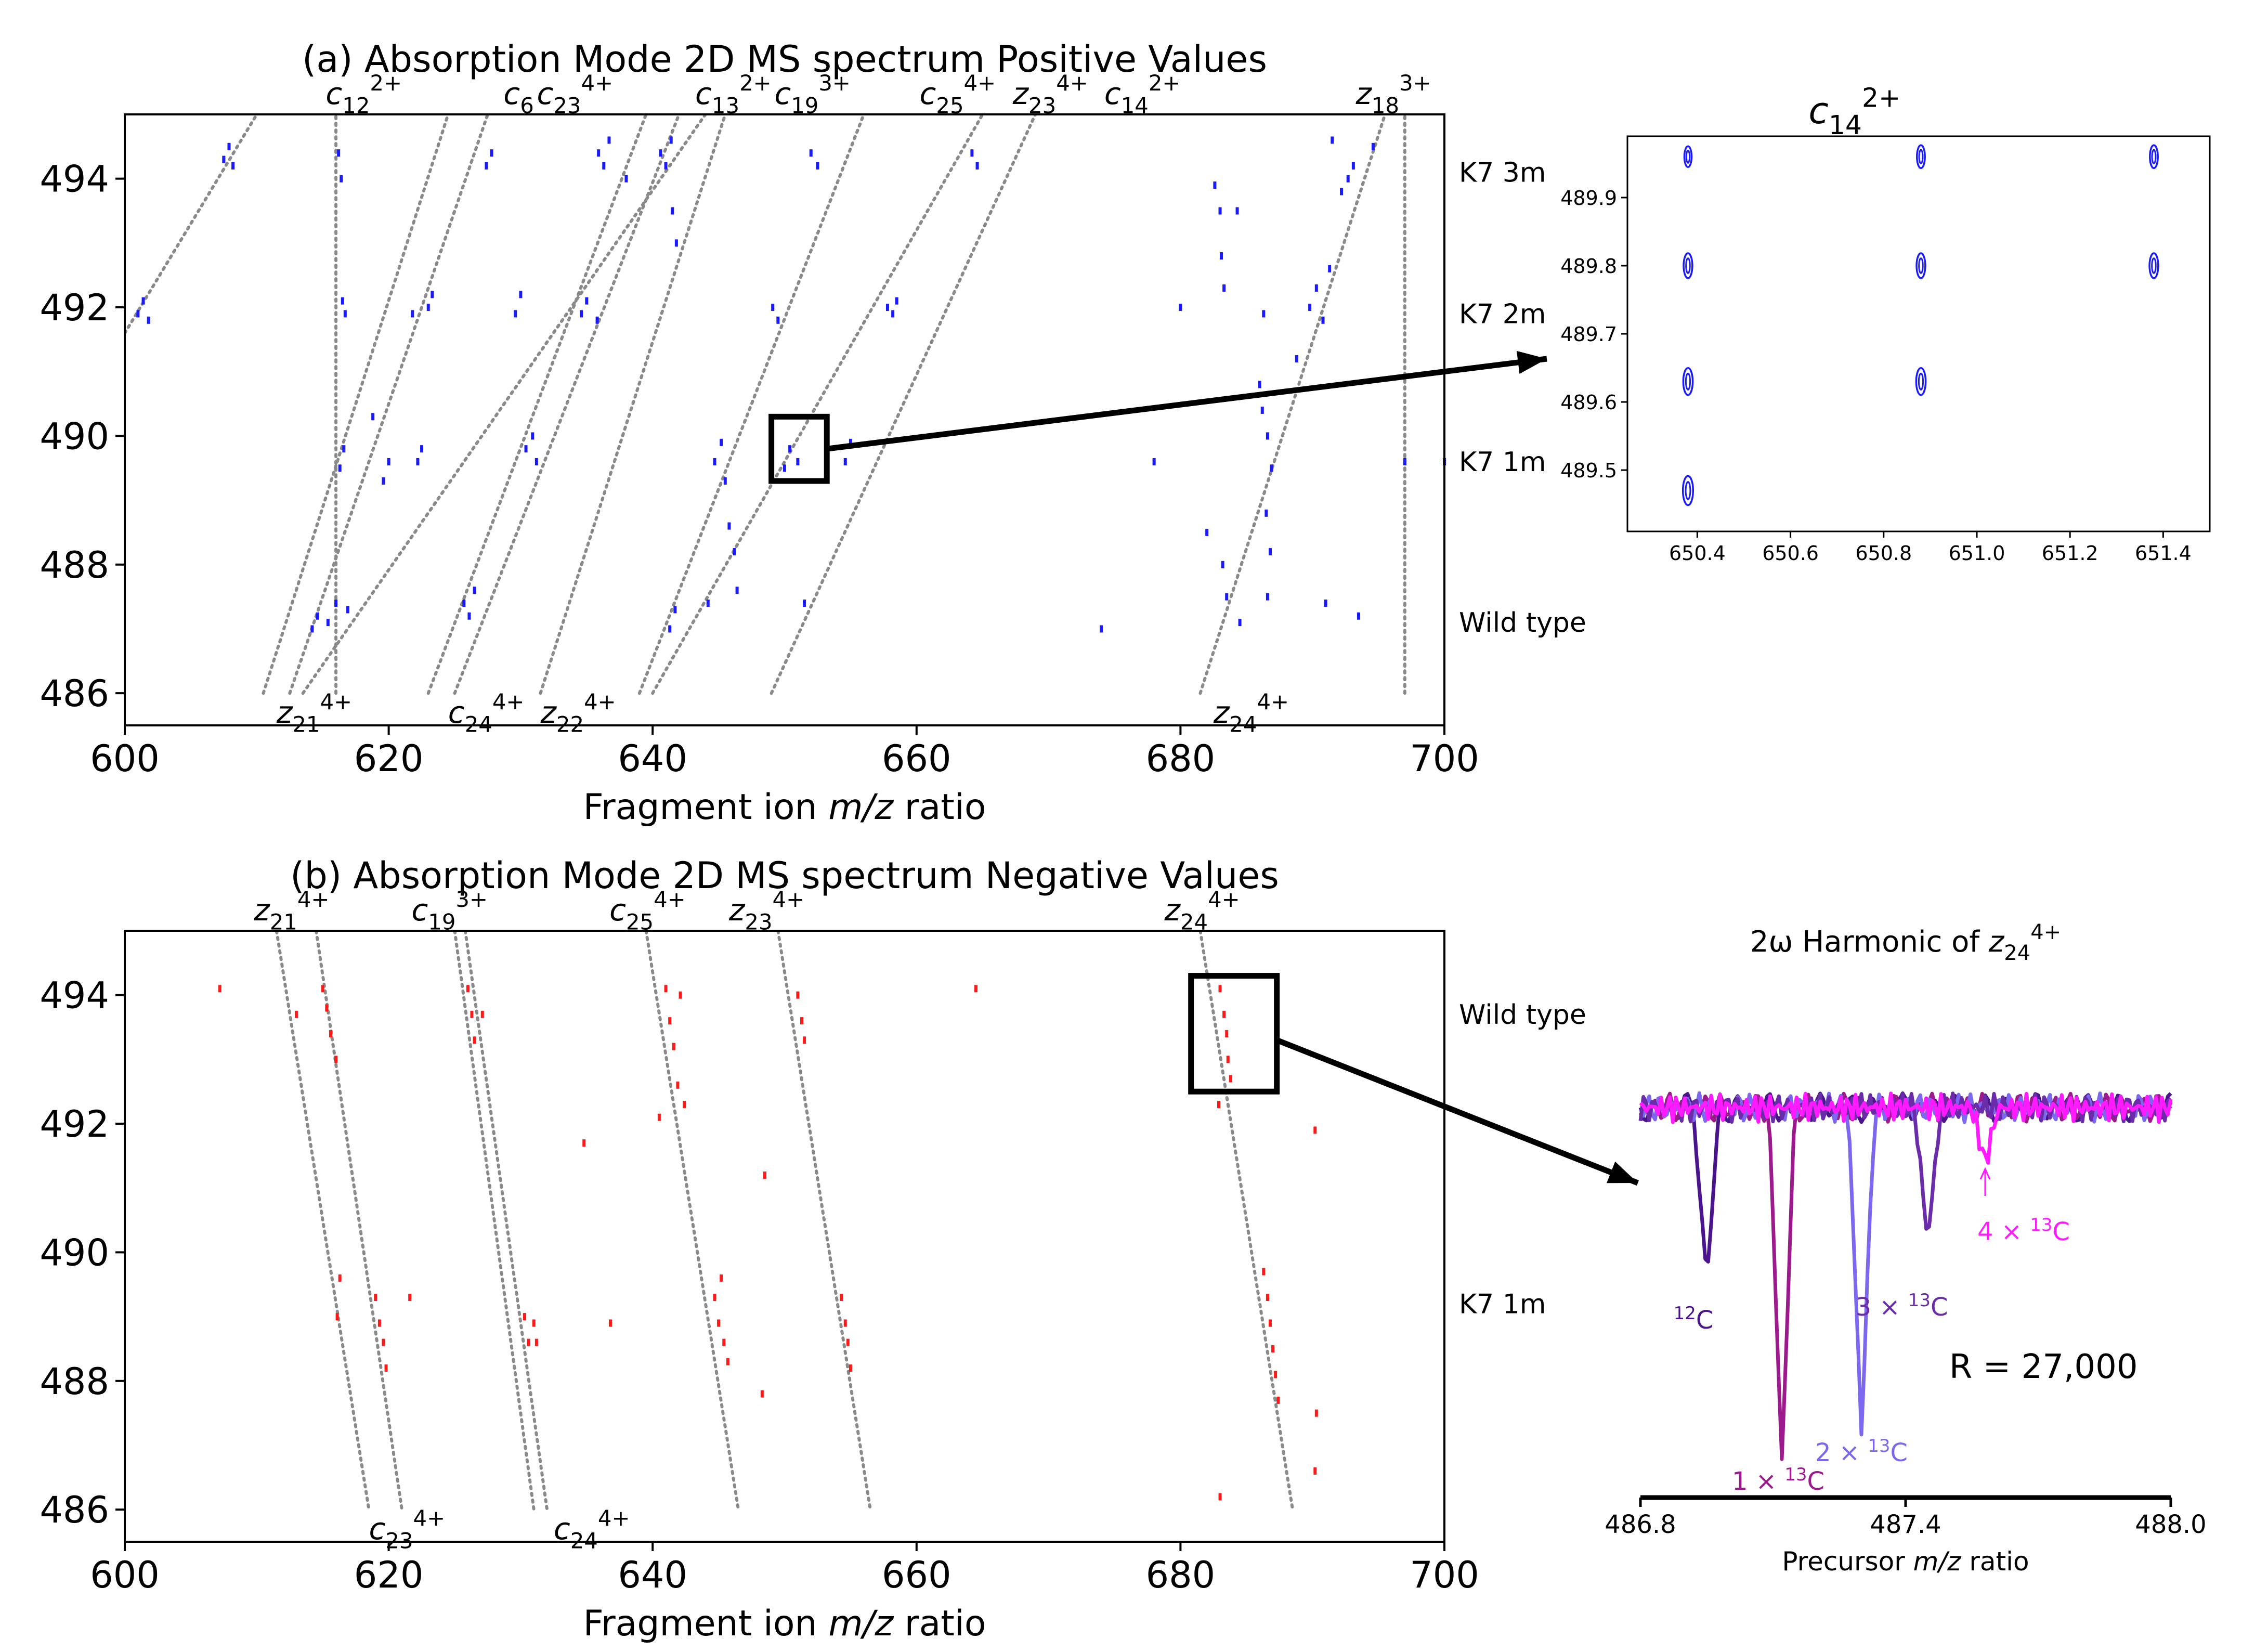 This screenshot has width=2242, height=1652. Describe the element at coordinates (486, 713) in the screenshot. I see `bottom-ion-label: c244+` at that location.